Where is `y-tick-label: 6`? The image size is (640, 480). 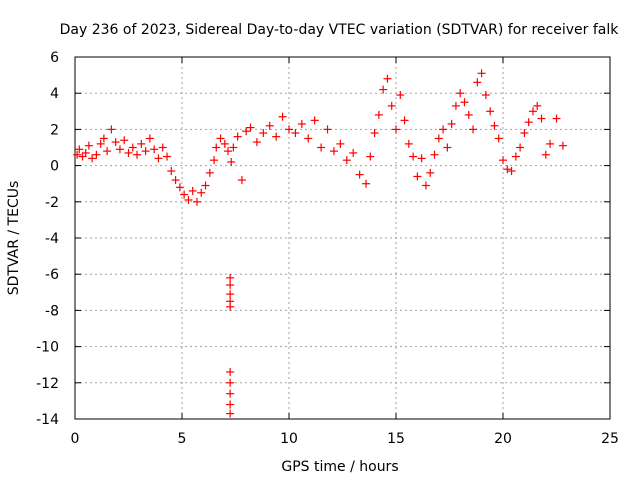 y-tick-label: 6 is located at coordinates (54, 58).